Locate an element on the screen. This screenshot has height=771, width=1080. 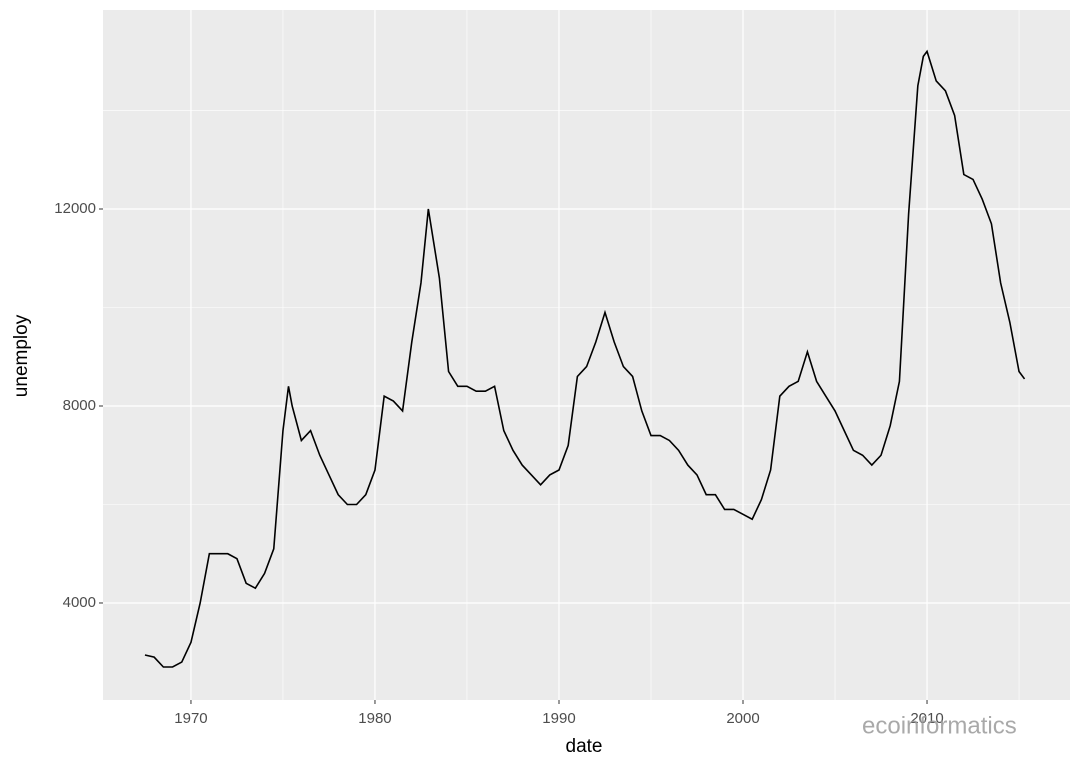
watermark: ecoinformatics is located at coordinates (939, 725).